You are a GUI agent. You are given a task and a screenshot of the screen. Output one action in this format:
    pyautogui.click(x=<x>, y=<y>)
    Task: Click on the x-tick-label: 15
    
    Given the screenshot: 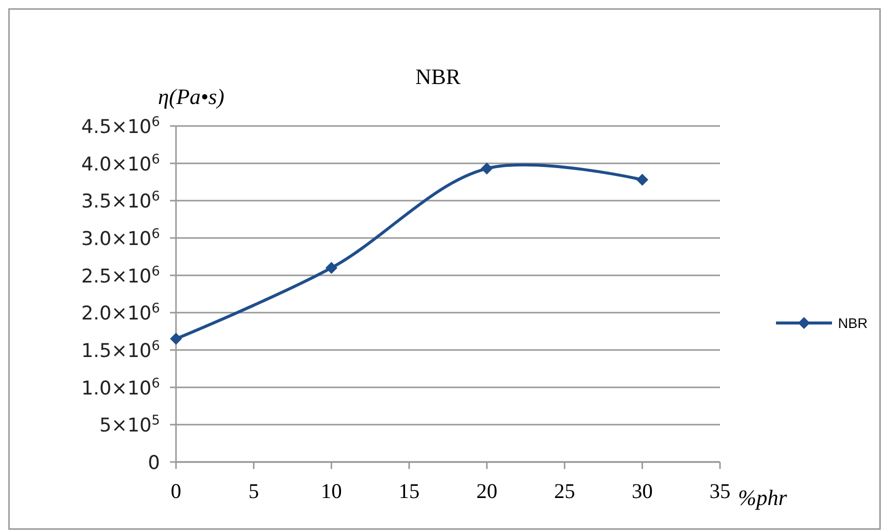 What is the action you would take?
    pyautogui.click(x=409, y=491)
    